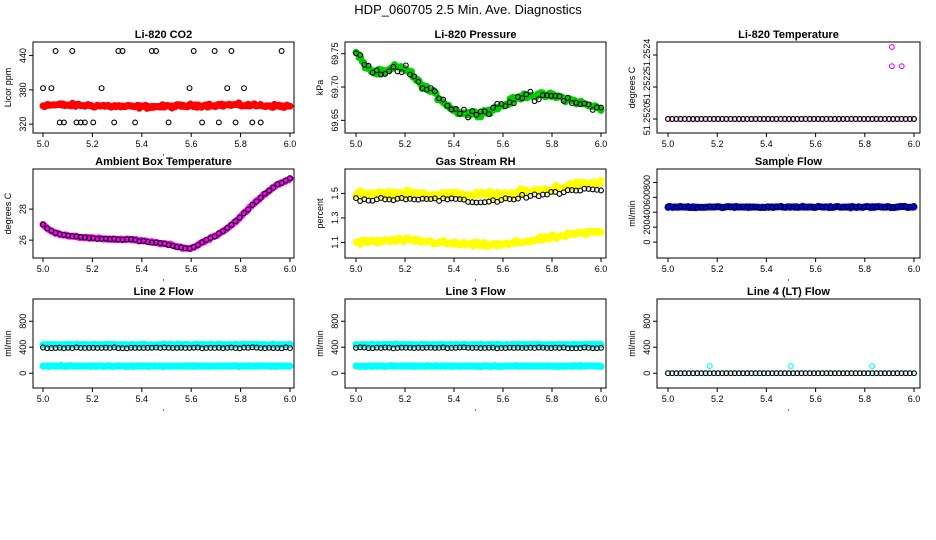 This screenshot has height=540, width=936. What do you see at coordinates (320, 88) in the screenshot?
I see `y-axis-label: kPa` at bounding box center [320, 88].